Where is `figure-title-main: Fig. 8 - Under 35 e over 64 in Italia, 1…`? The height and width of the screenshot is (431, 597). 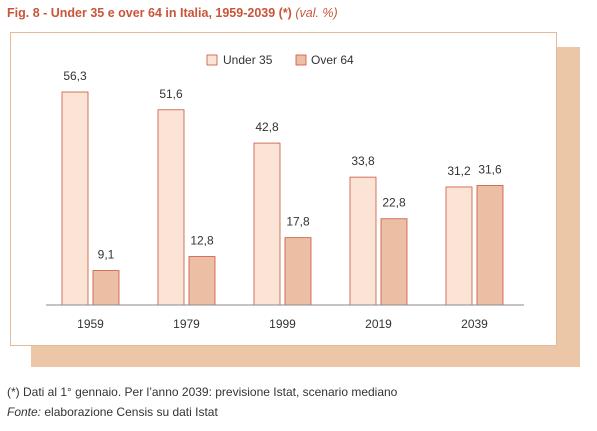 figure-title-main: Fig. 8 - Under 35 e over 64 in Italia, 1… is located at coordinates (149, 13).